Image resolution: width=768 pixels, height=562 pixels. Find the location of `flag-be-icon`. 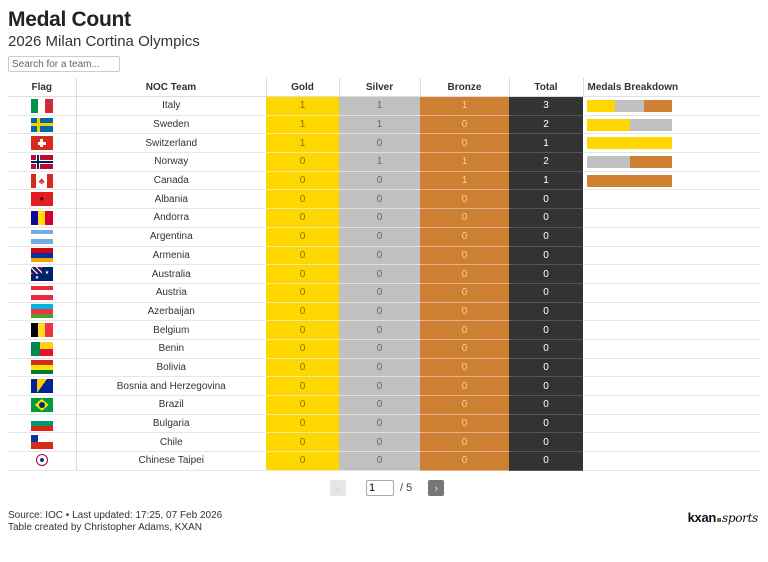

flag-be-icon is located at coordinates (41, 330).